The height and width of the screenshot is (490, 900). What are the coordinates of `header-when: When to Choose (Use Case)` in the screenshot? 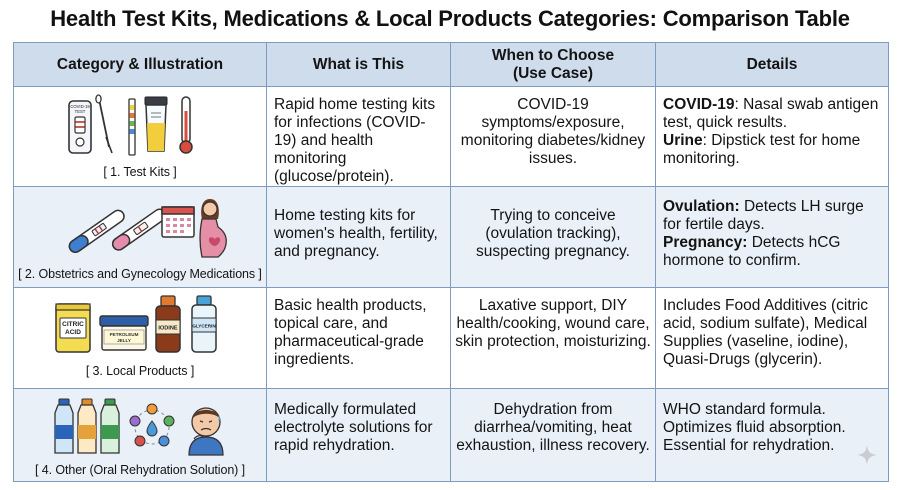 It's located at (553, 64).